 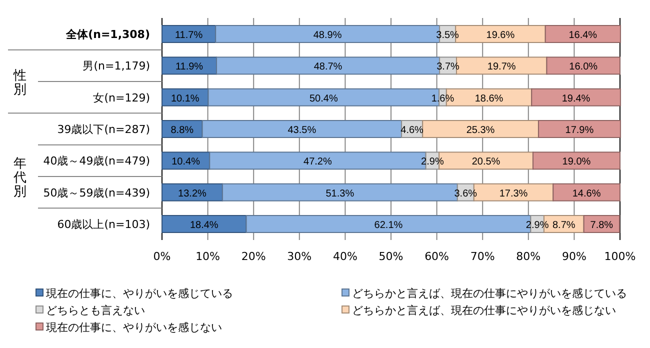 What do you see at coordinates (185, 98) in the screenshot?
I see `data-label: 10.1%` at bounding box center [185, 98].